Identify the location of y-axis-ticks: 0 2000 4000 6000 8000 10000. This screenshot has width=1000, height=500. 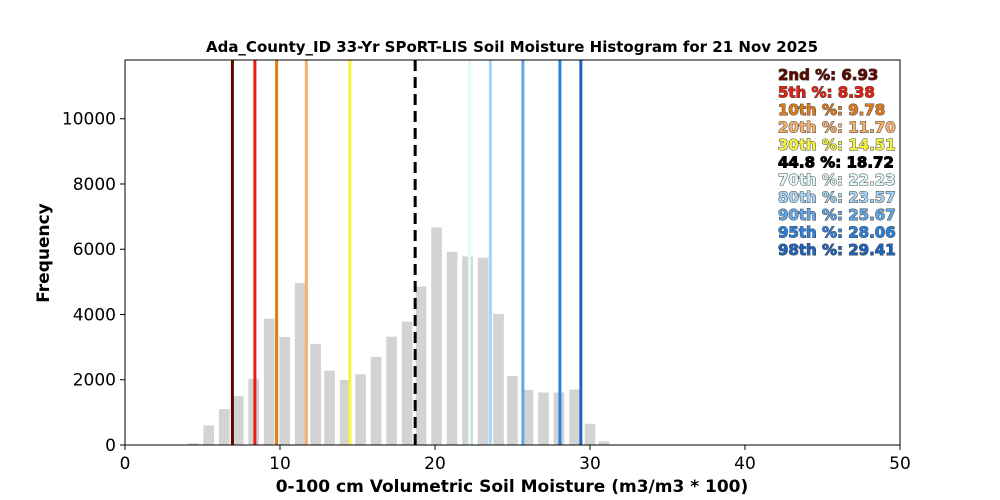
(93, 283).